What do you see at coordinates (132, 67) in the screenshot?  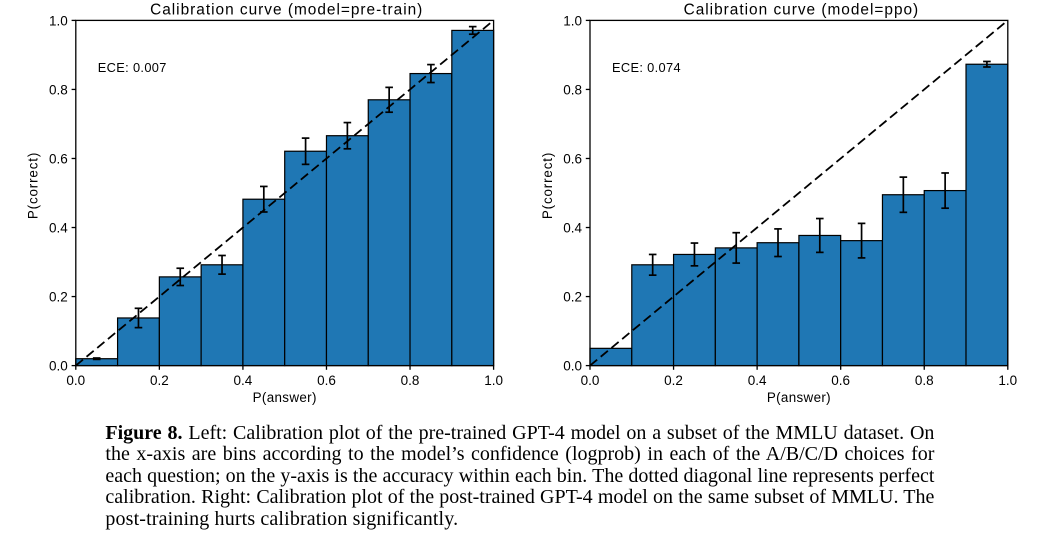 I see `svg-text: ECE: 0.007` at bounding box center [132, 67].